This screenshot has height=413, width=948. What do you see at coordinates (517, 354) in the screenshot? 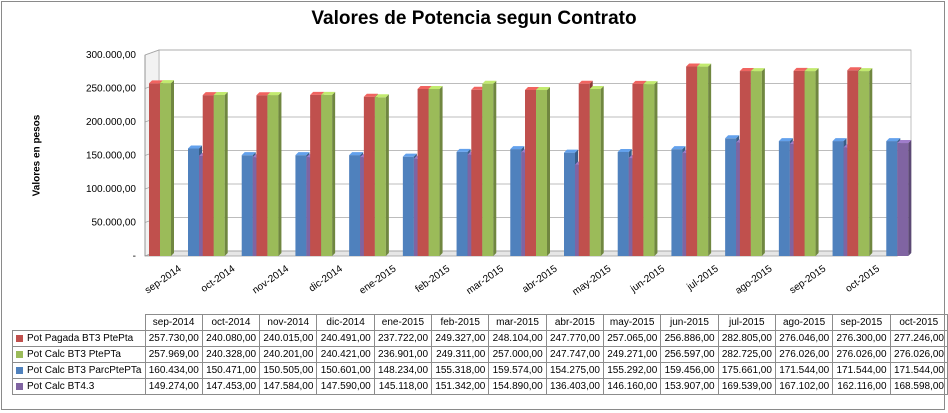
I see `table-value-cell: 257.000,00` at bounding box center [517, 354].